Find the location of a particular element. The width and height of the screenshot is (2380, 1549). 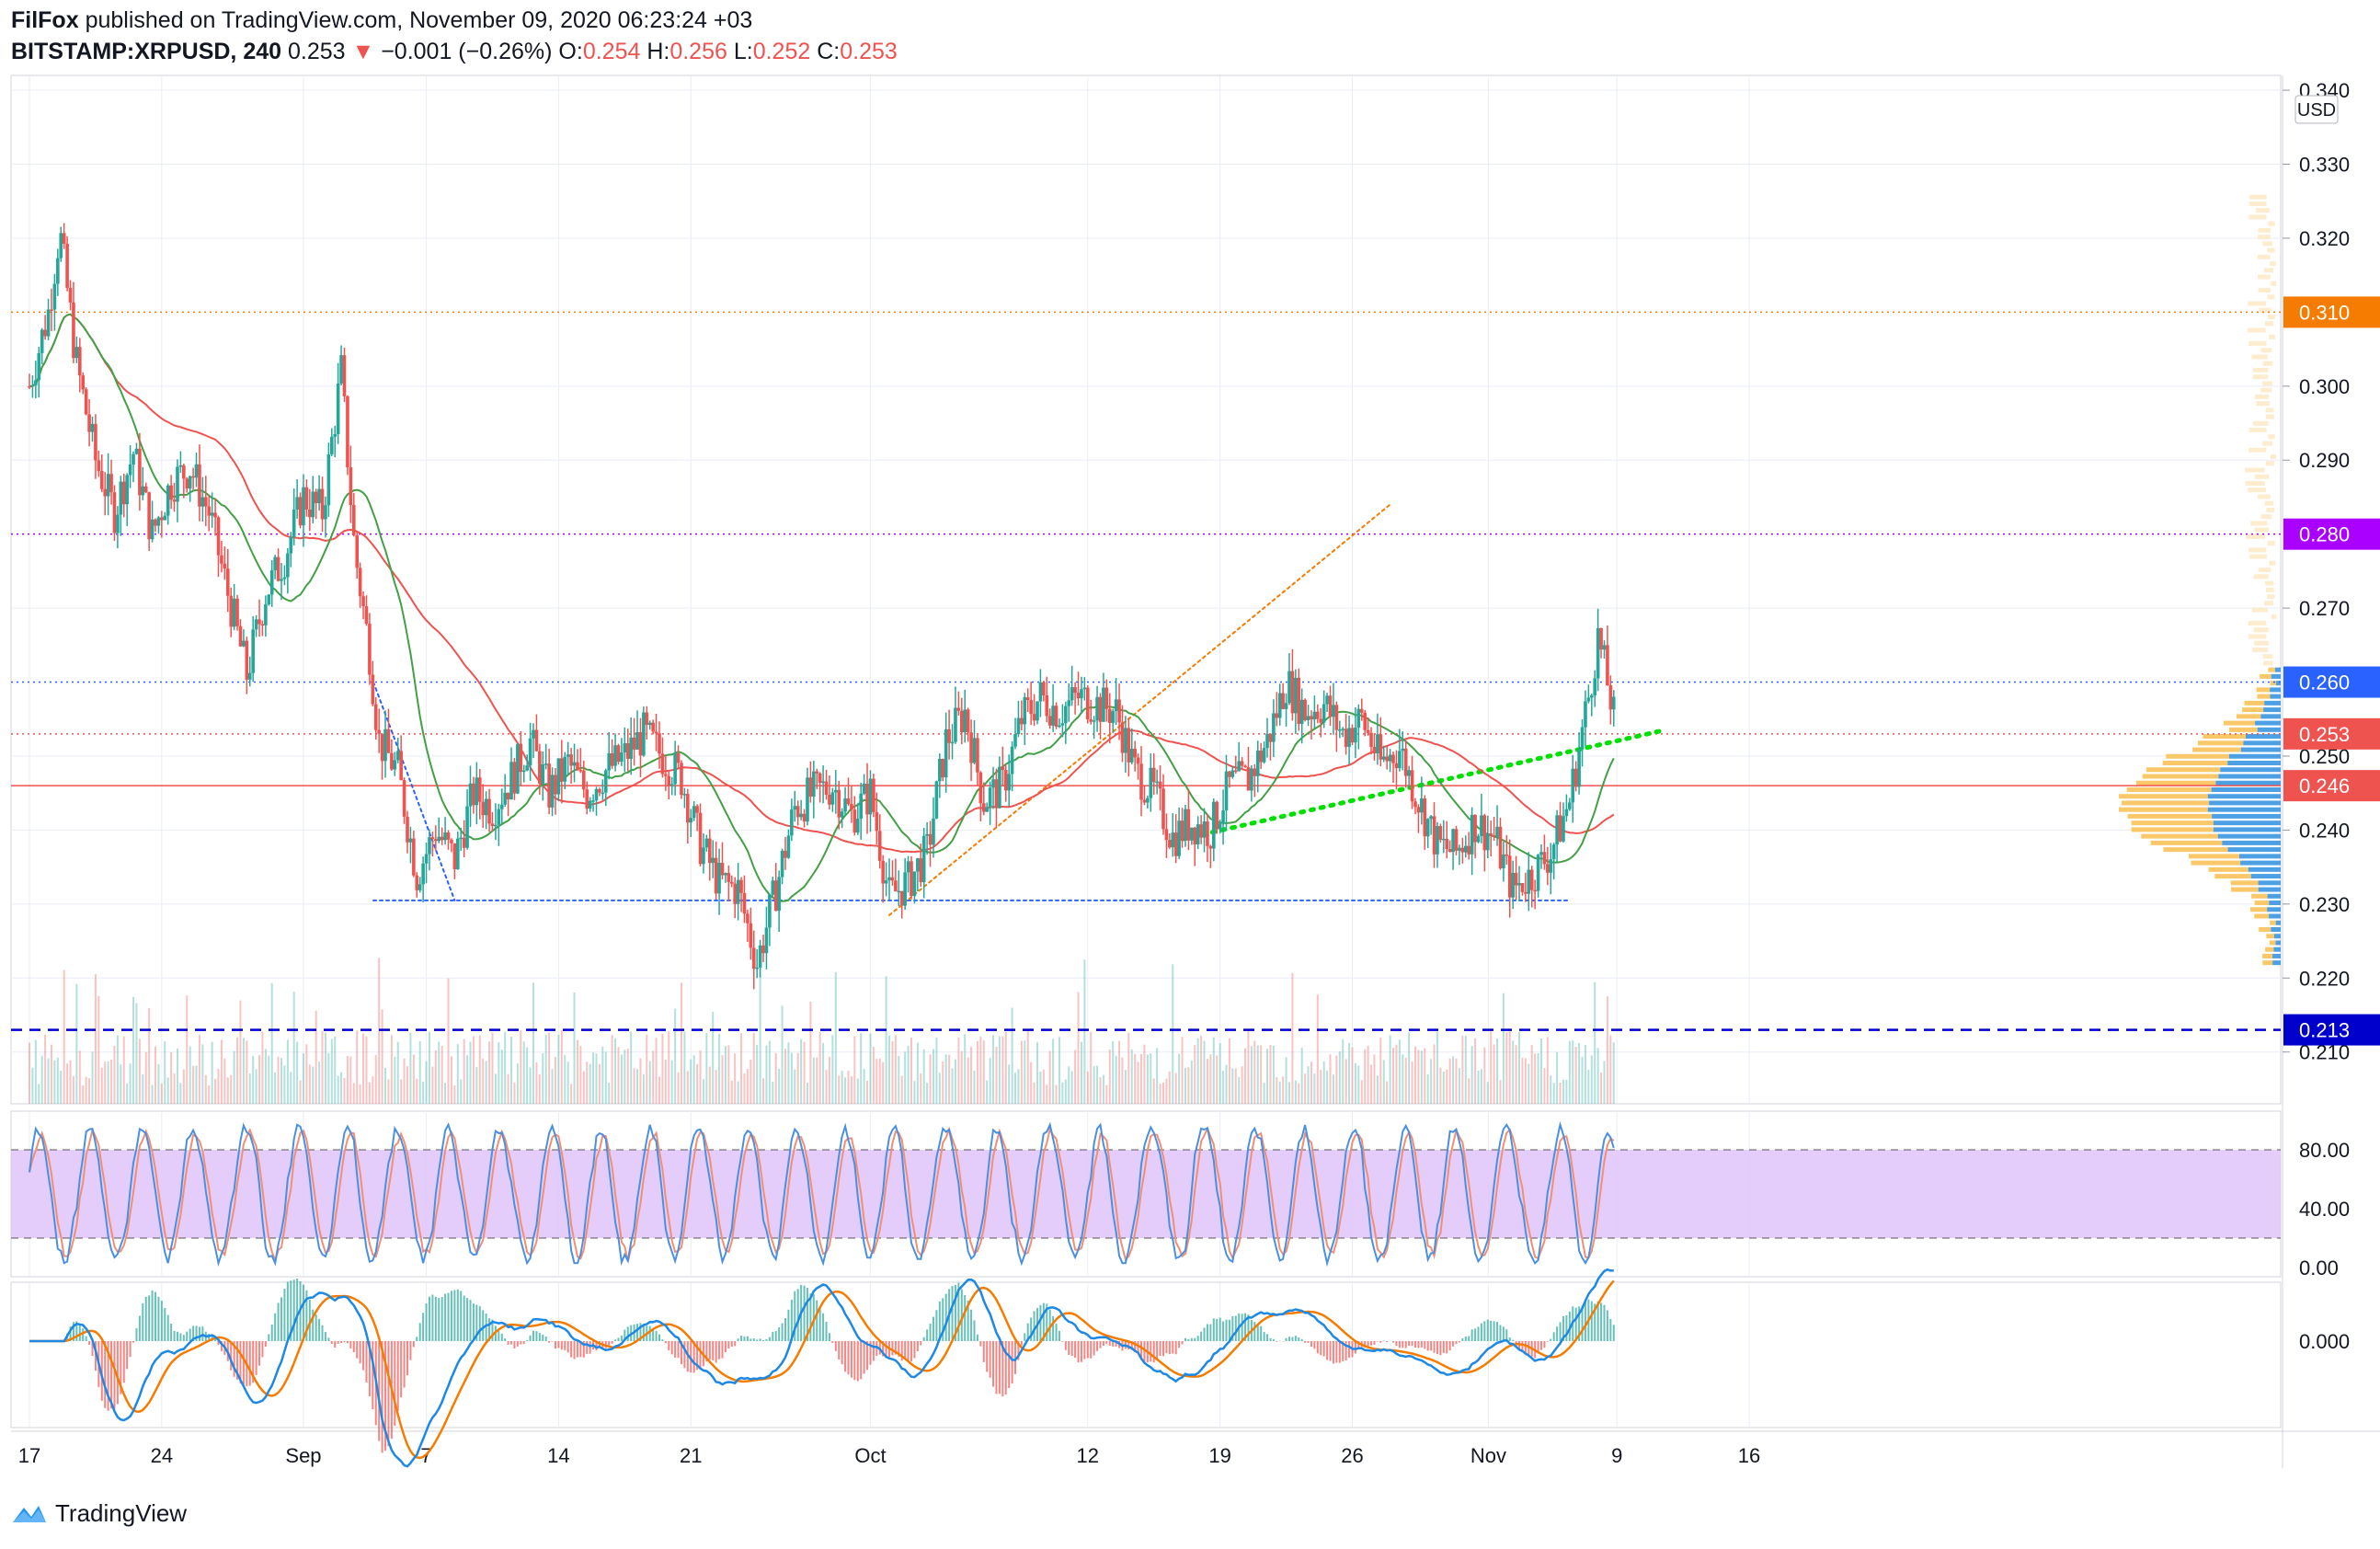

trendline is located at coordinates (1139, 710).